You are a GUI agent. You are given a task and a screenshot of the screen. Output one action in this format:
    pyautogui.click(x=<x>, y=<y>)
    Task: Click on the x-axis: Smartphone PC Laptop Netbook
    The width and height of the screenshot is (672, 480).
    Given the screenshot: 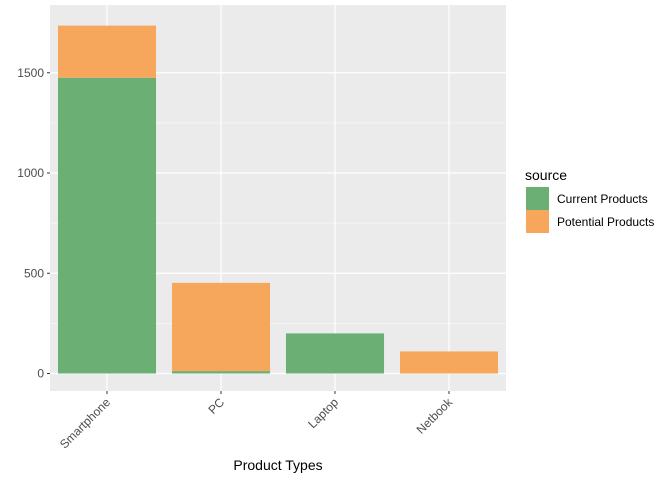 What is the action you would take?
    pyautogui.click(x=256, y=421)
    